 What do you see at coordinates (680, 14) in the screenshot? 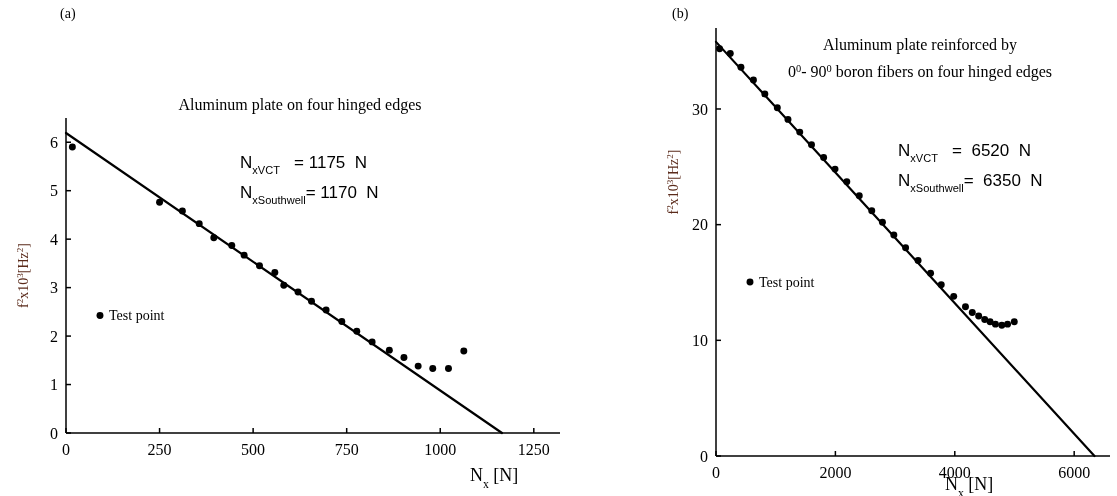
I see `text: (b)` at bounding box center [680, 14].